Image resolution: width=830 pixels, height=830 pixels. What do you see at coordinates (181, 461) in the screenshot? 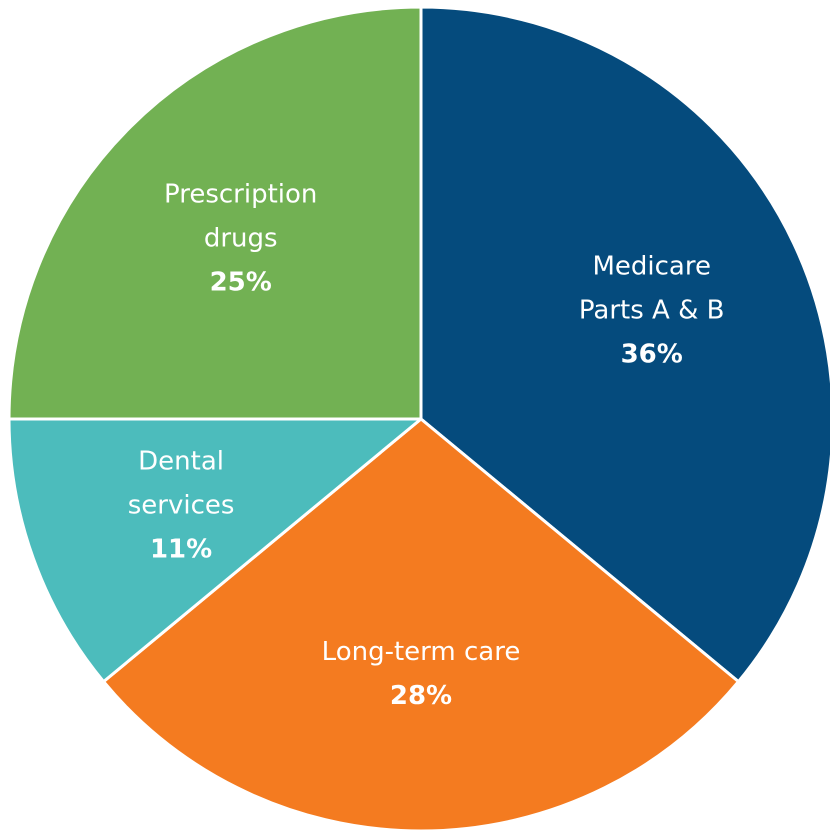
I see `slice-label-text: Dental` at bounding box center [181, 461].